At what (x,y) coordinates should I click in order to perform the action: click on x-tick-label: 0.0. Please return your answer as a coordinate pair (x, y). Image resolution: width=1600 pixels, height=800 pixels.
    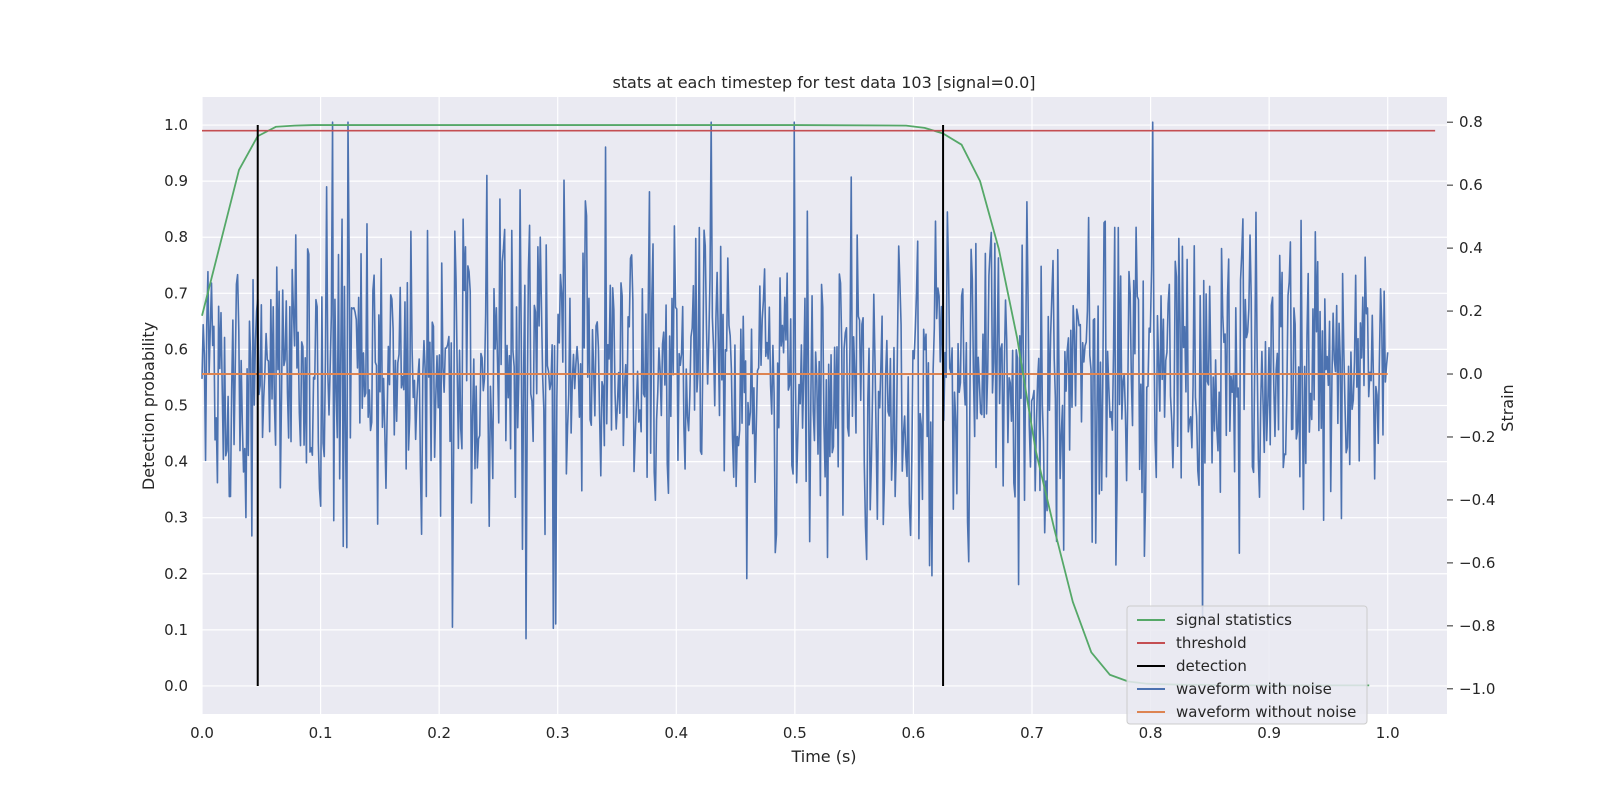
    Looking at the image, I should click on (202, 733).